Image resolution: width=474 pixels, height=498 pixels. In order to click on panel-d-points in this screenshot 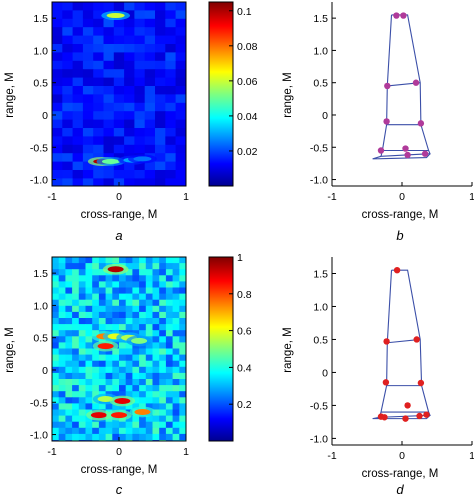, I will do `click(403, 344)`.